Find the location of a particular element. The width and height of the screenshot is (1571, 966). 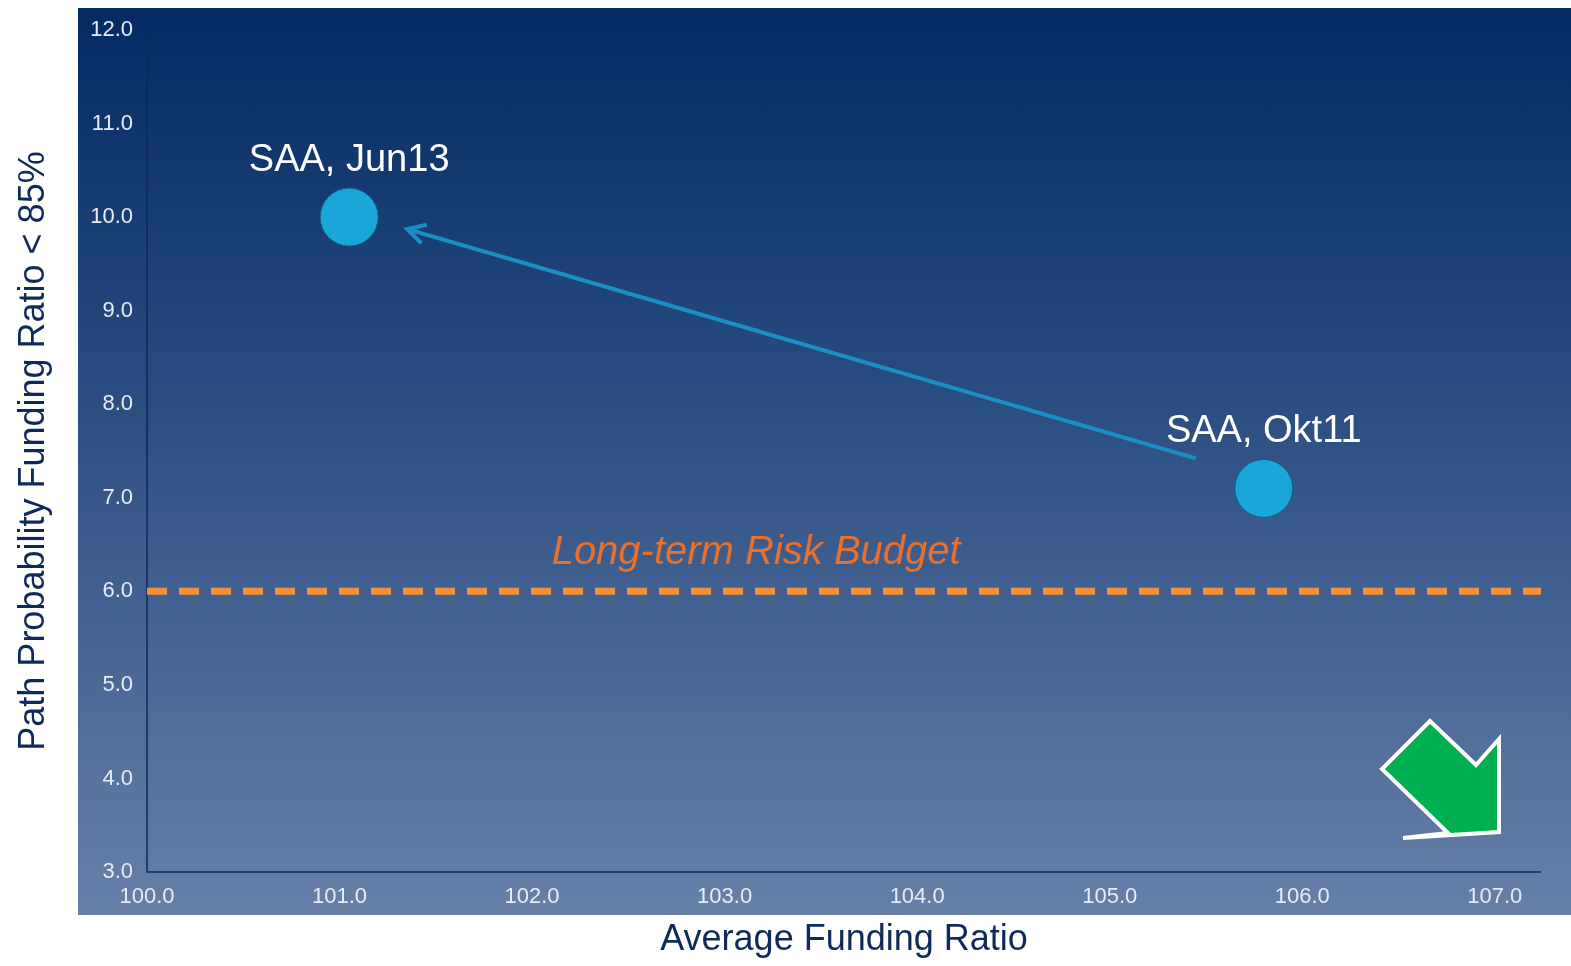

x-tick-label: 100.0 is located at coordinates (147, 896).